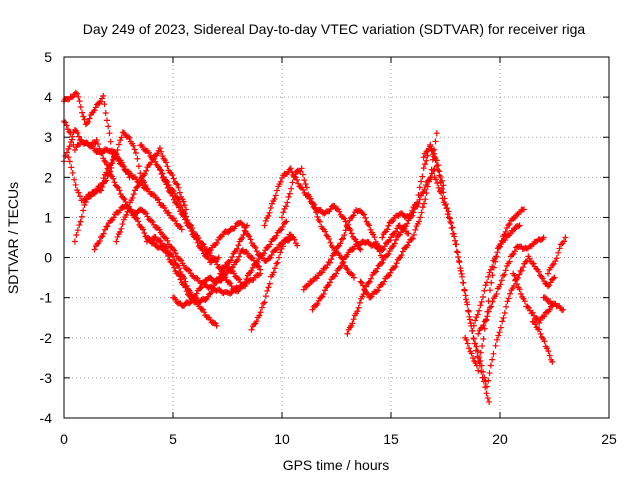 The height and width of the screenshot is (480, 640). What do you see at coordinates (48, 177) in the screenshot?
I see `y-tick-label: 2` at bounding box center [48, 177].